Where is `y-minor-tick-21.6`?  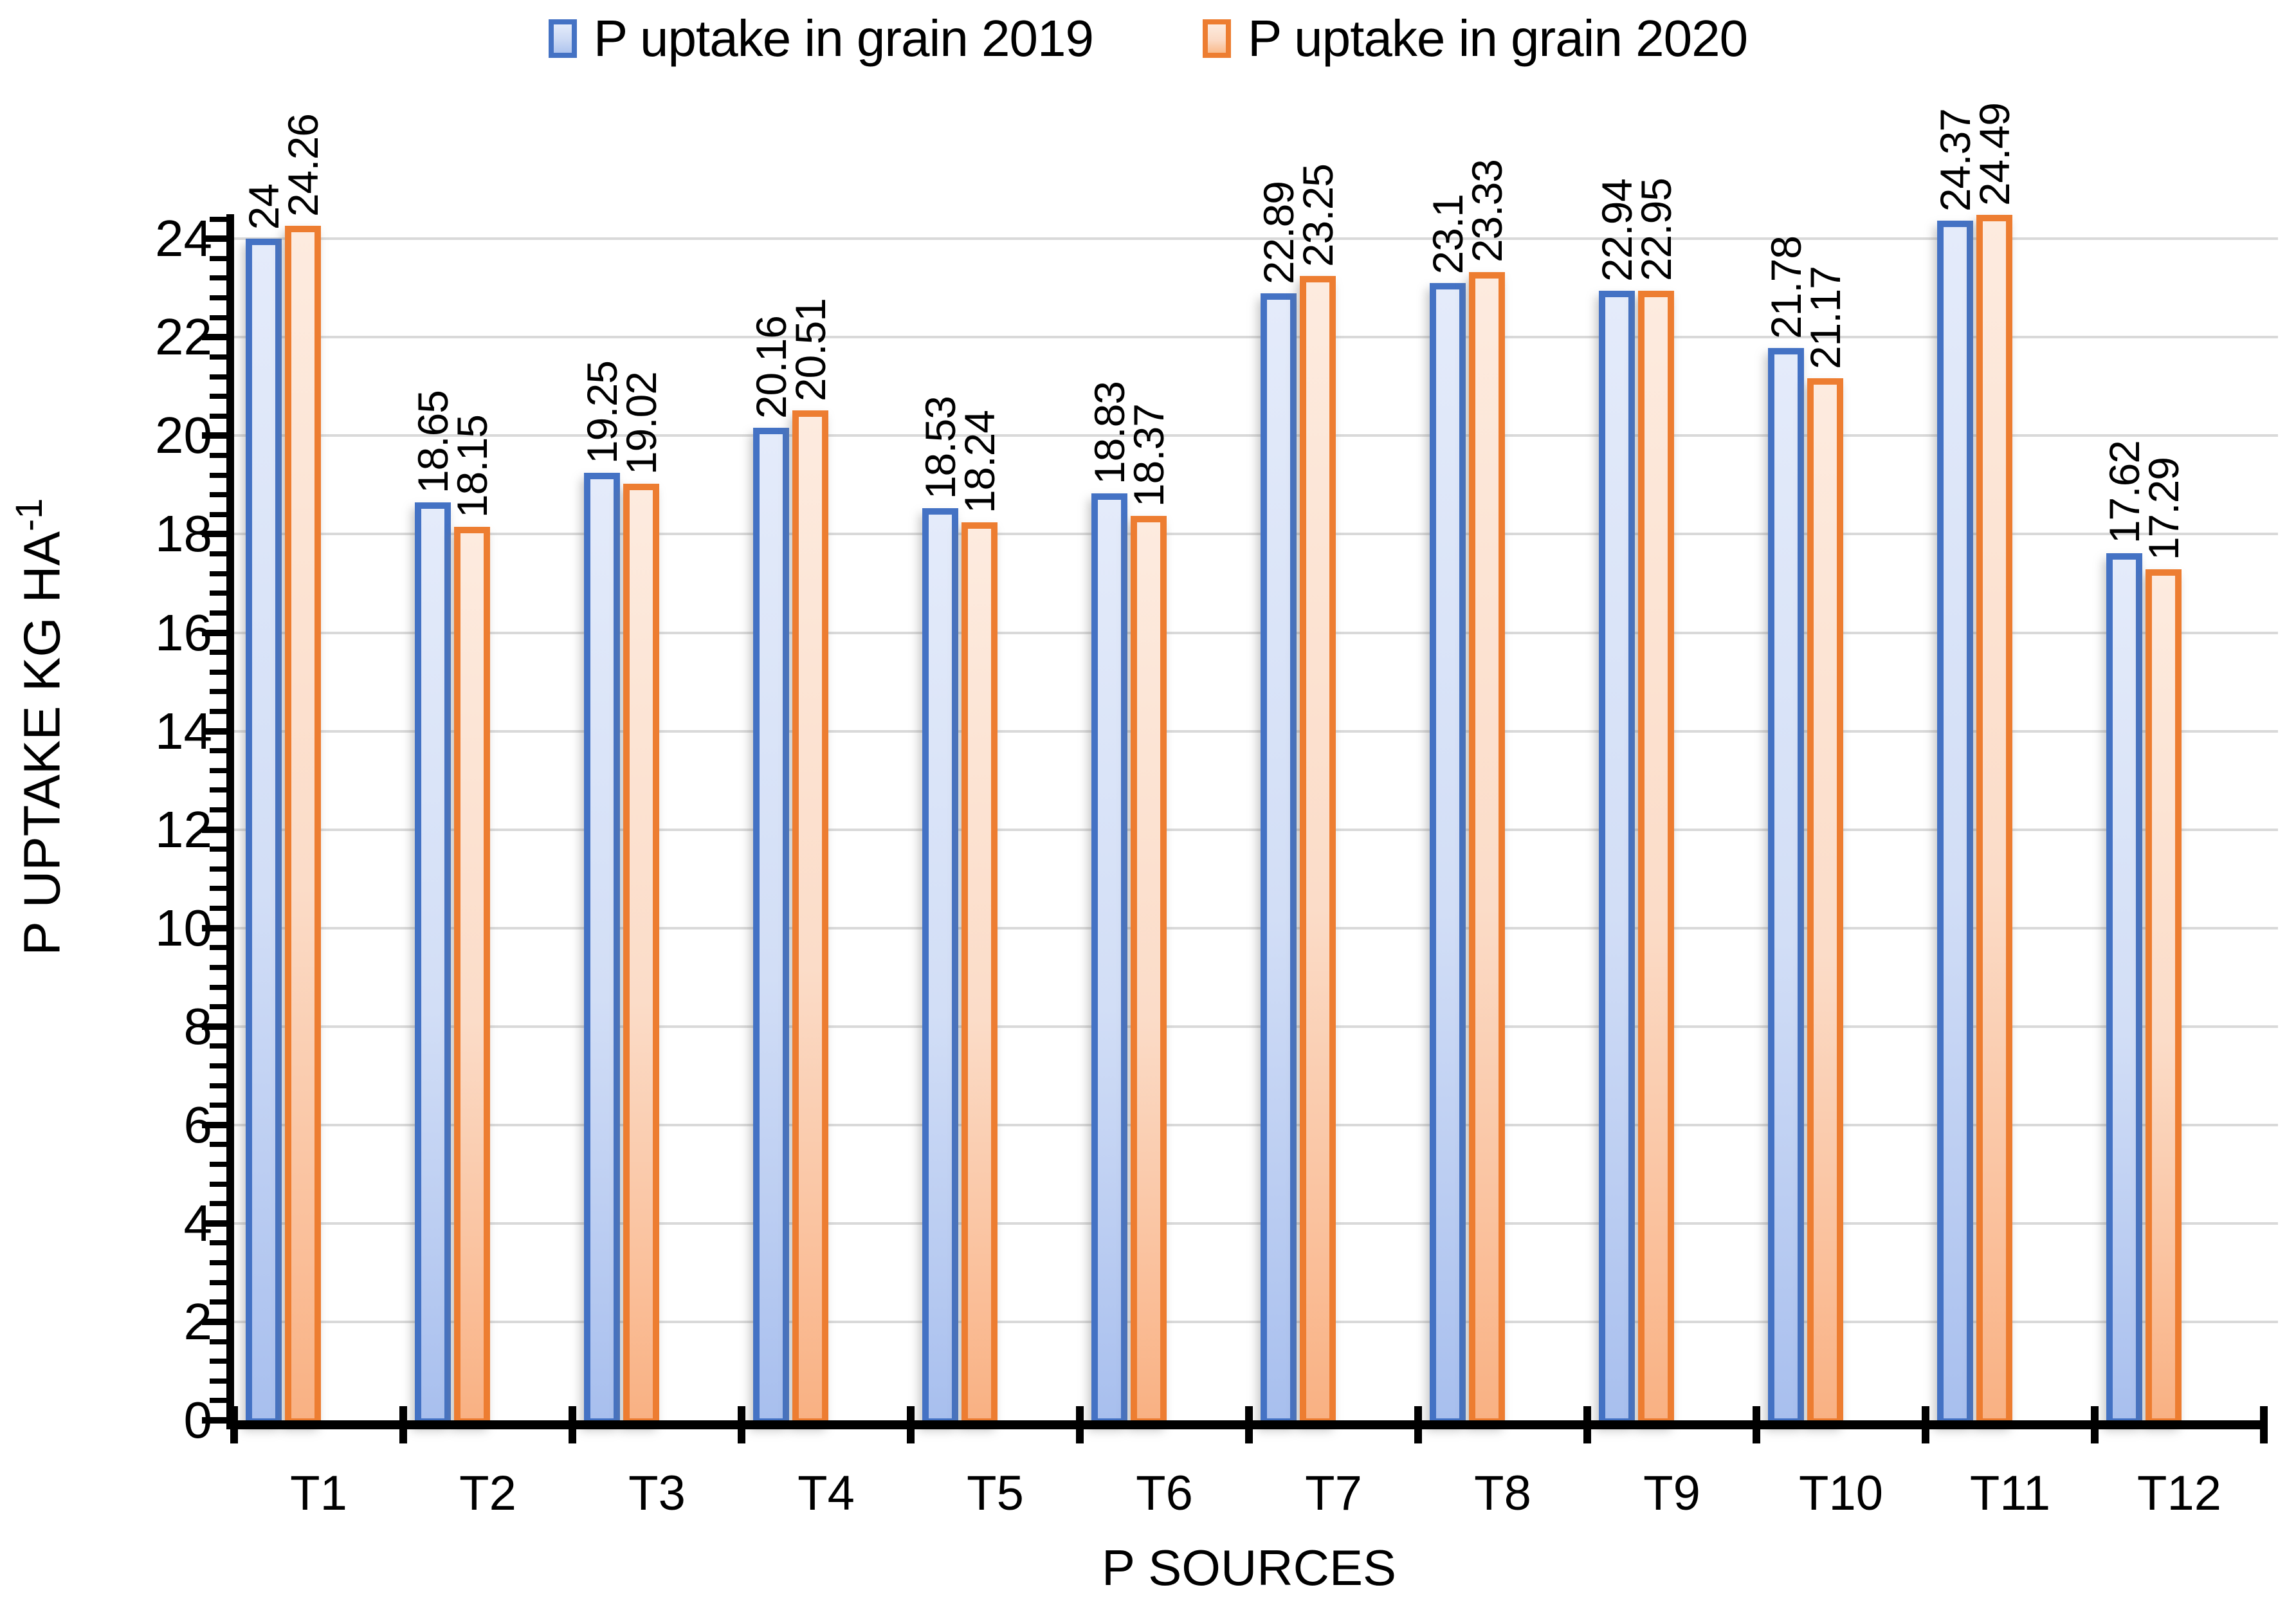
y-minor-tick-21.6 is located at coordinates (218, 357).